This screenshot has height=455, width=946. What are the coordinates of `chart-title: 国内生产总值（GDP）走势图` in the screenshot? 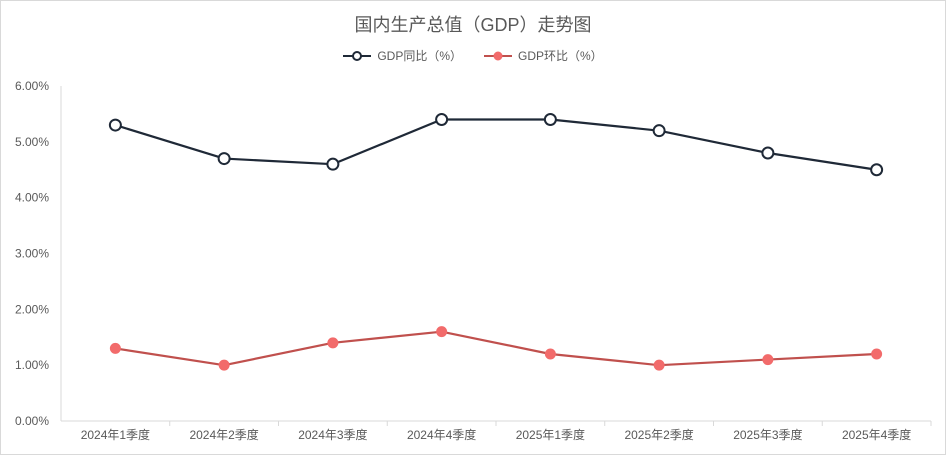 It's located at (473, 25).